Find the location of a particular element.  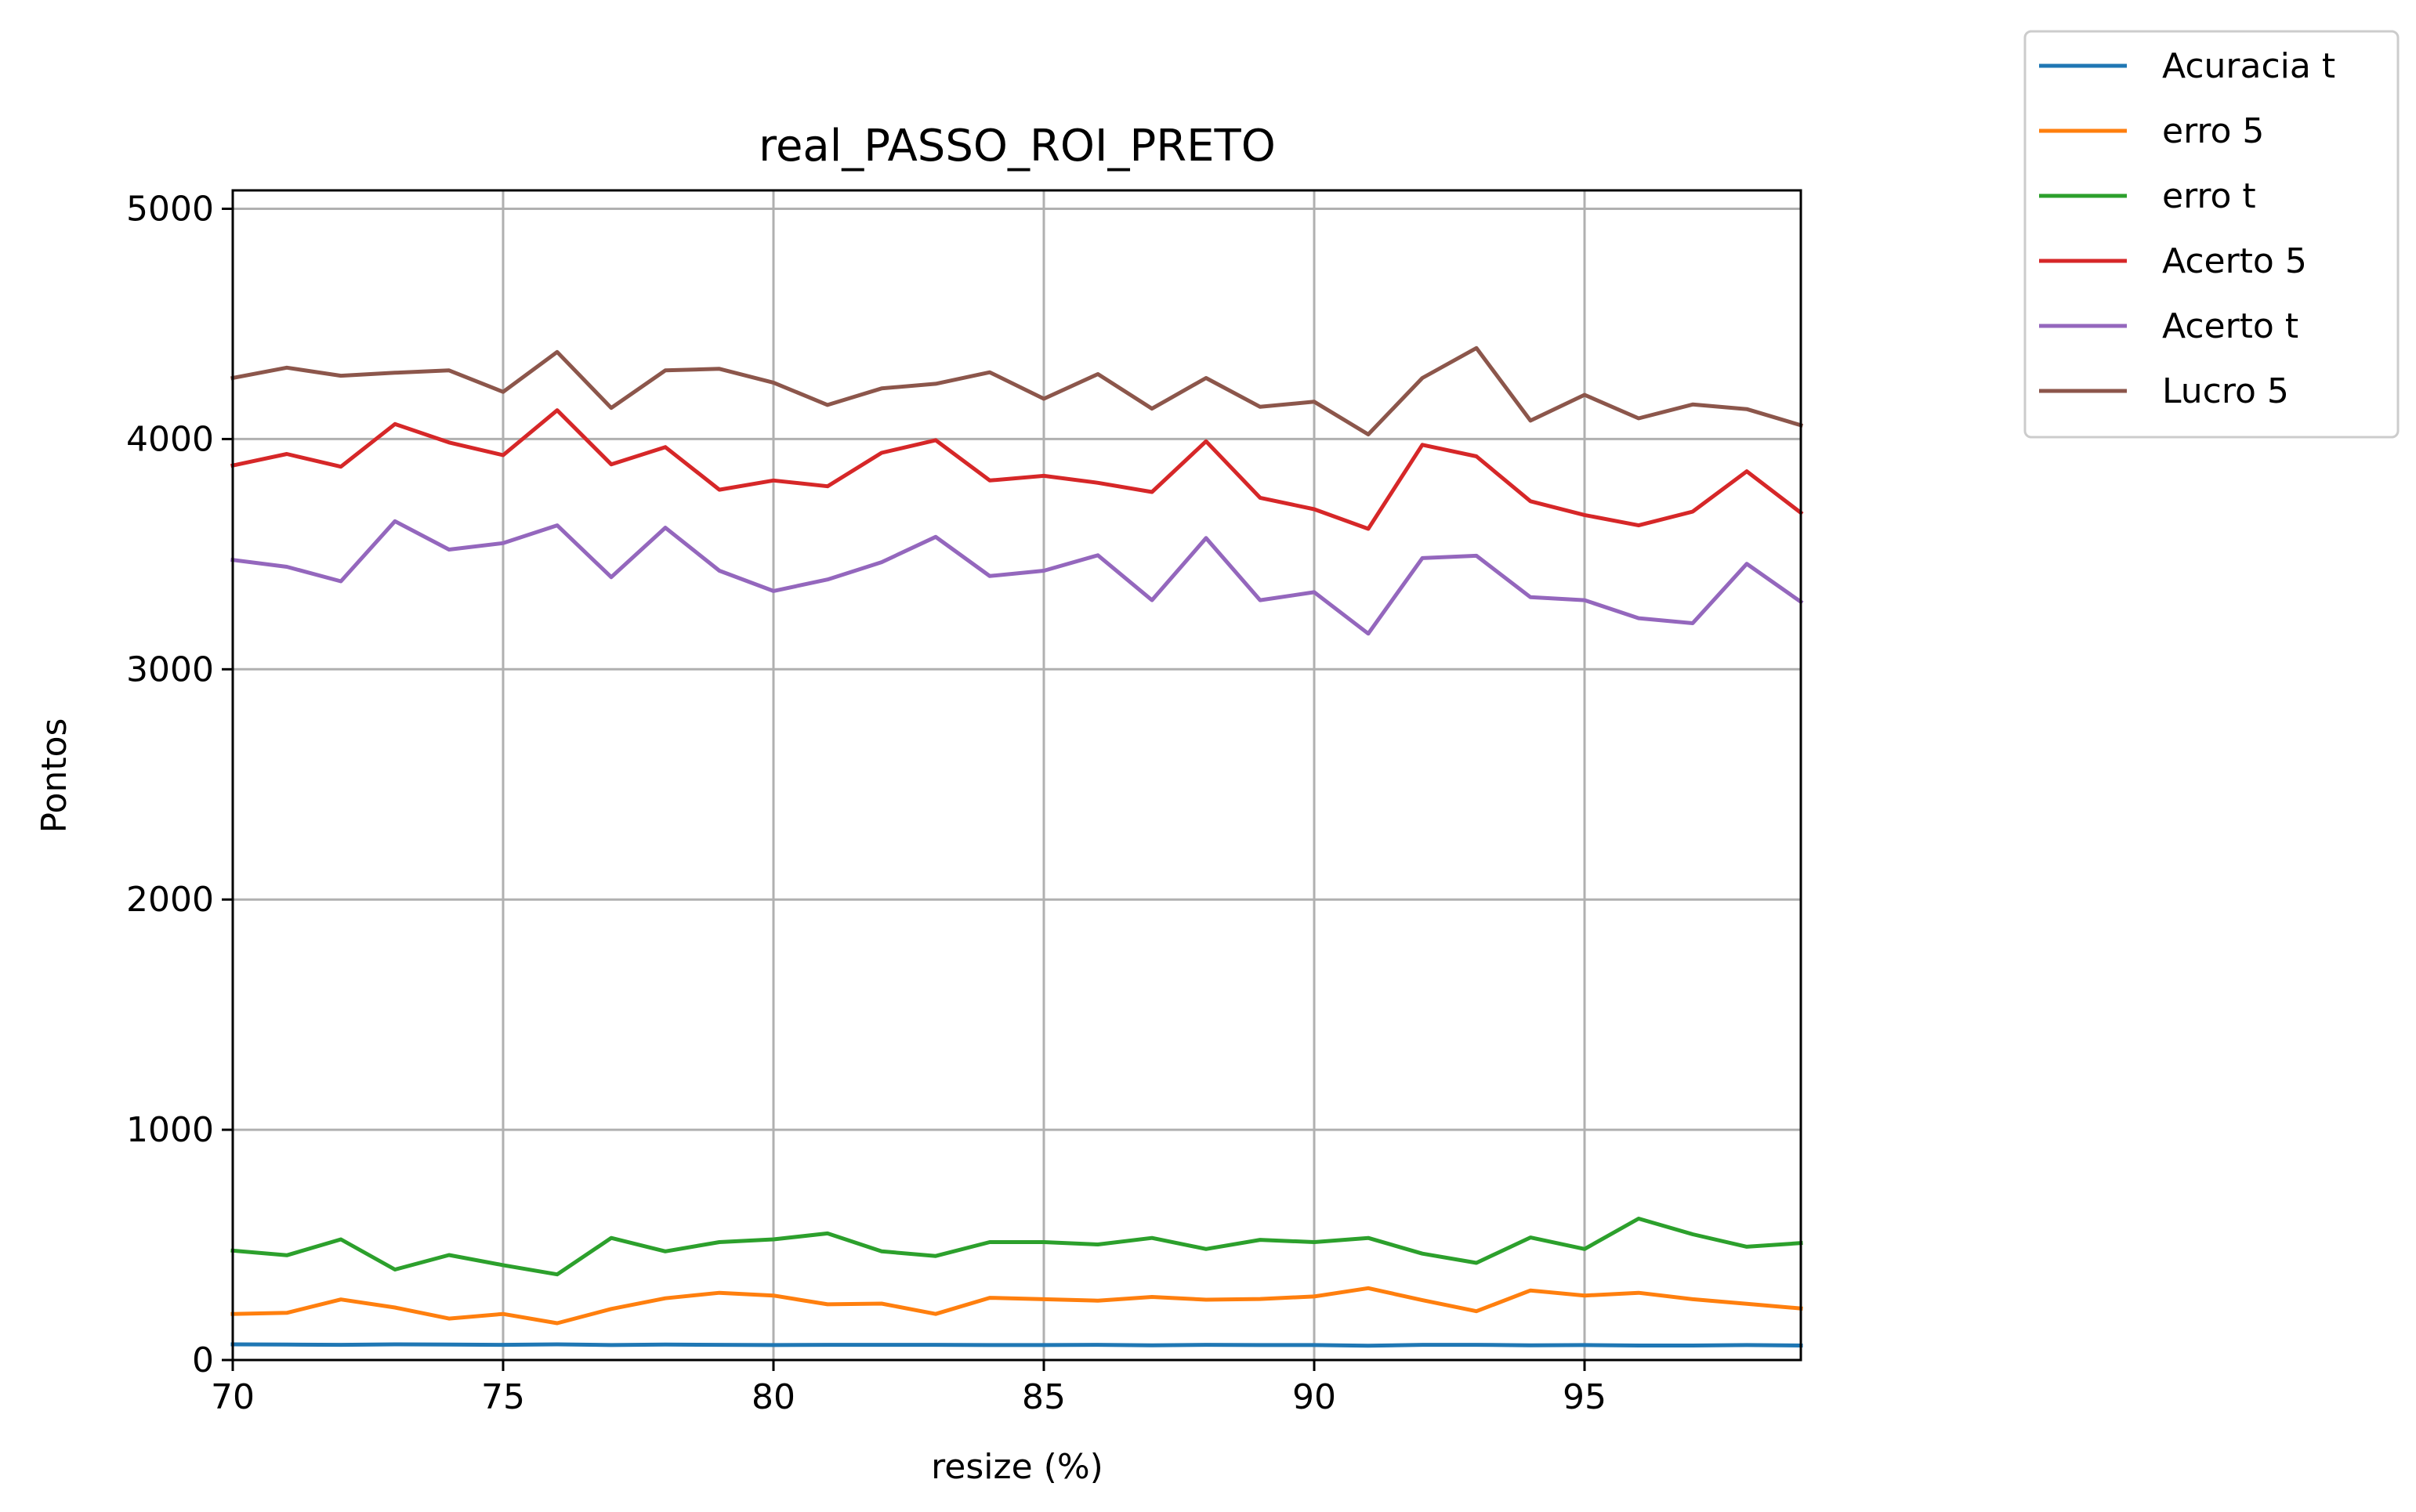

x-tick-label: 75 is located at coordinates (503, 1397).